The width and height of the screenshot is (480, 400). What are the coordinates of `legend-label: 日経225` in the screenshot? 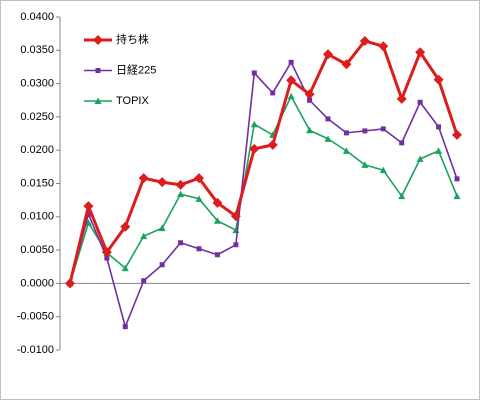 It's located at (136, 69).